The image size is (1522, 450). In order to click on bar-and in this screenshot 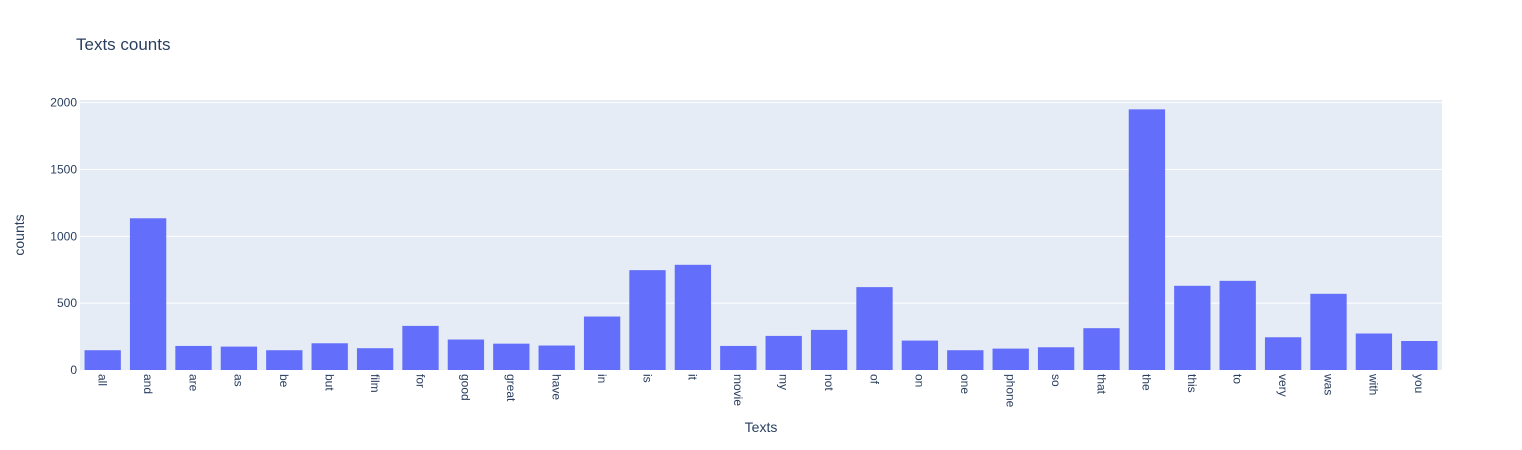, I will do `click(148, 294)`.